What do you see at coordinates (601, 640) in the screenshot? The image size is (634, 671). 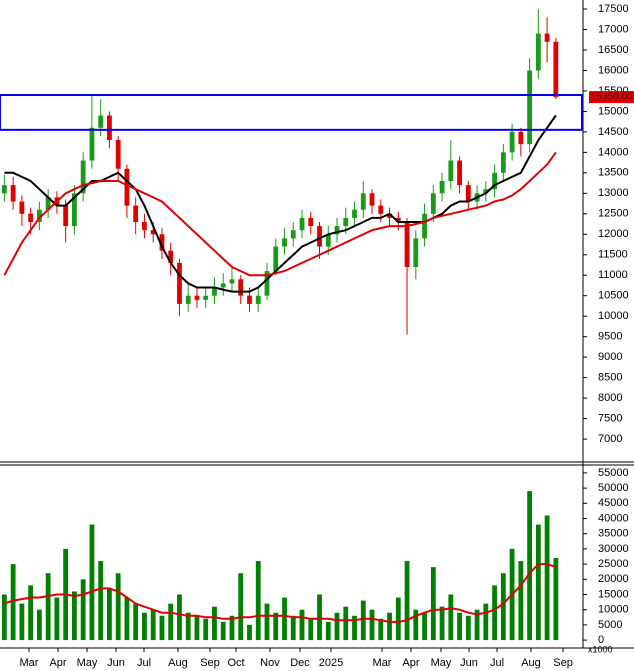 I see `y-tick-label: 0` at bounding box center [601, 640].